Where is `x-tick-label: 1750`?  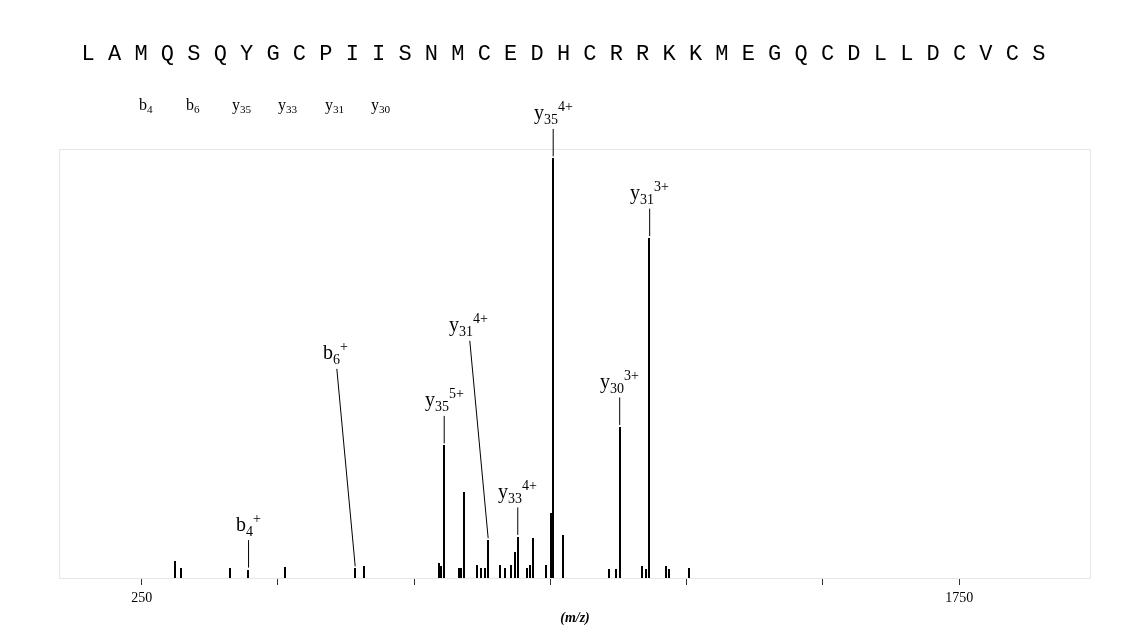 x-tick-label: 1750 is located at coordinates (959, 597).